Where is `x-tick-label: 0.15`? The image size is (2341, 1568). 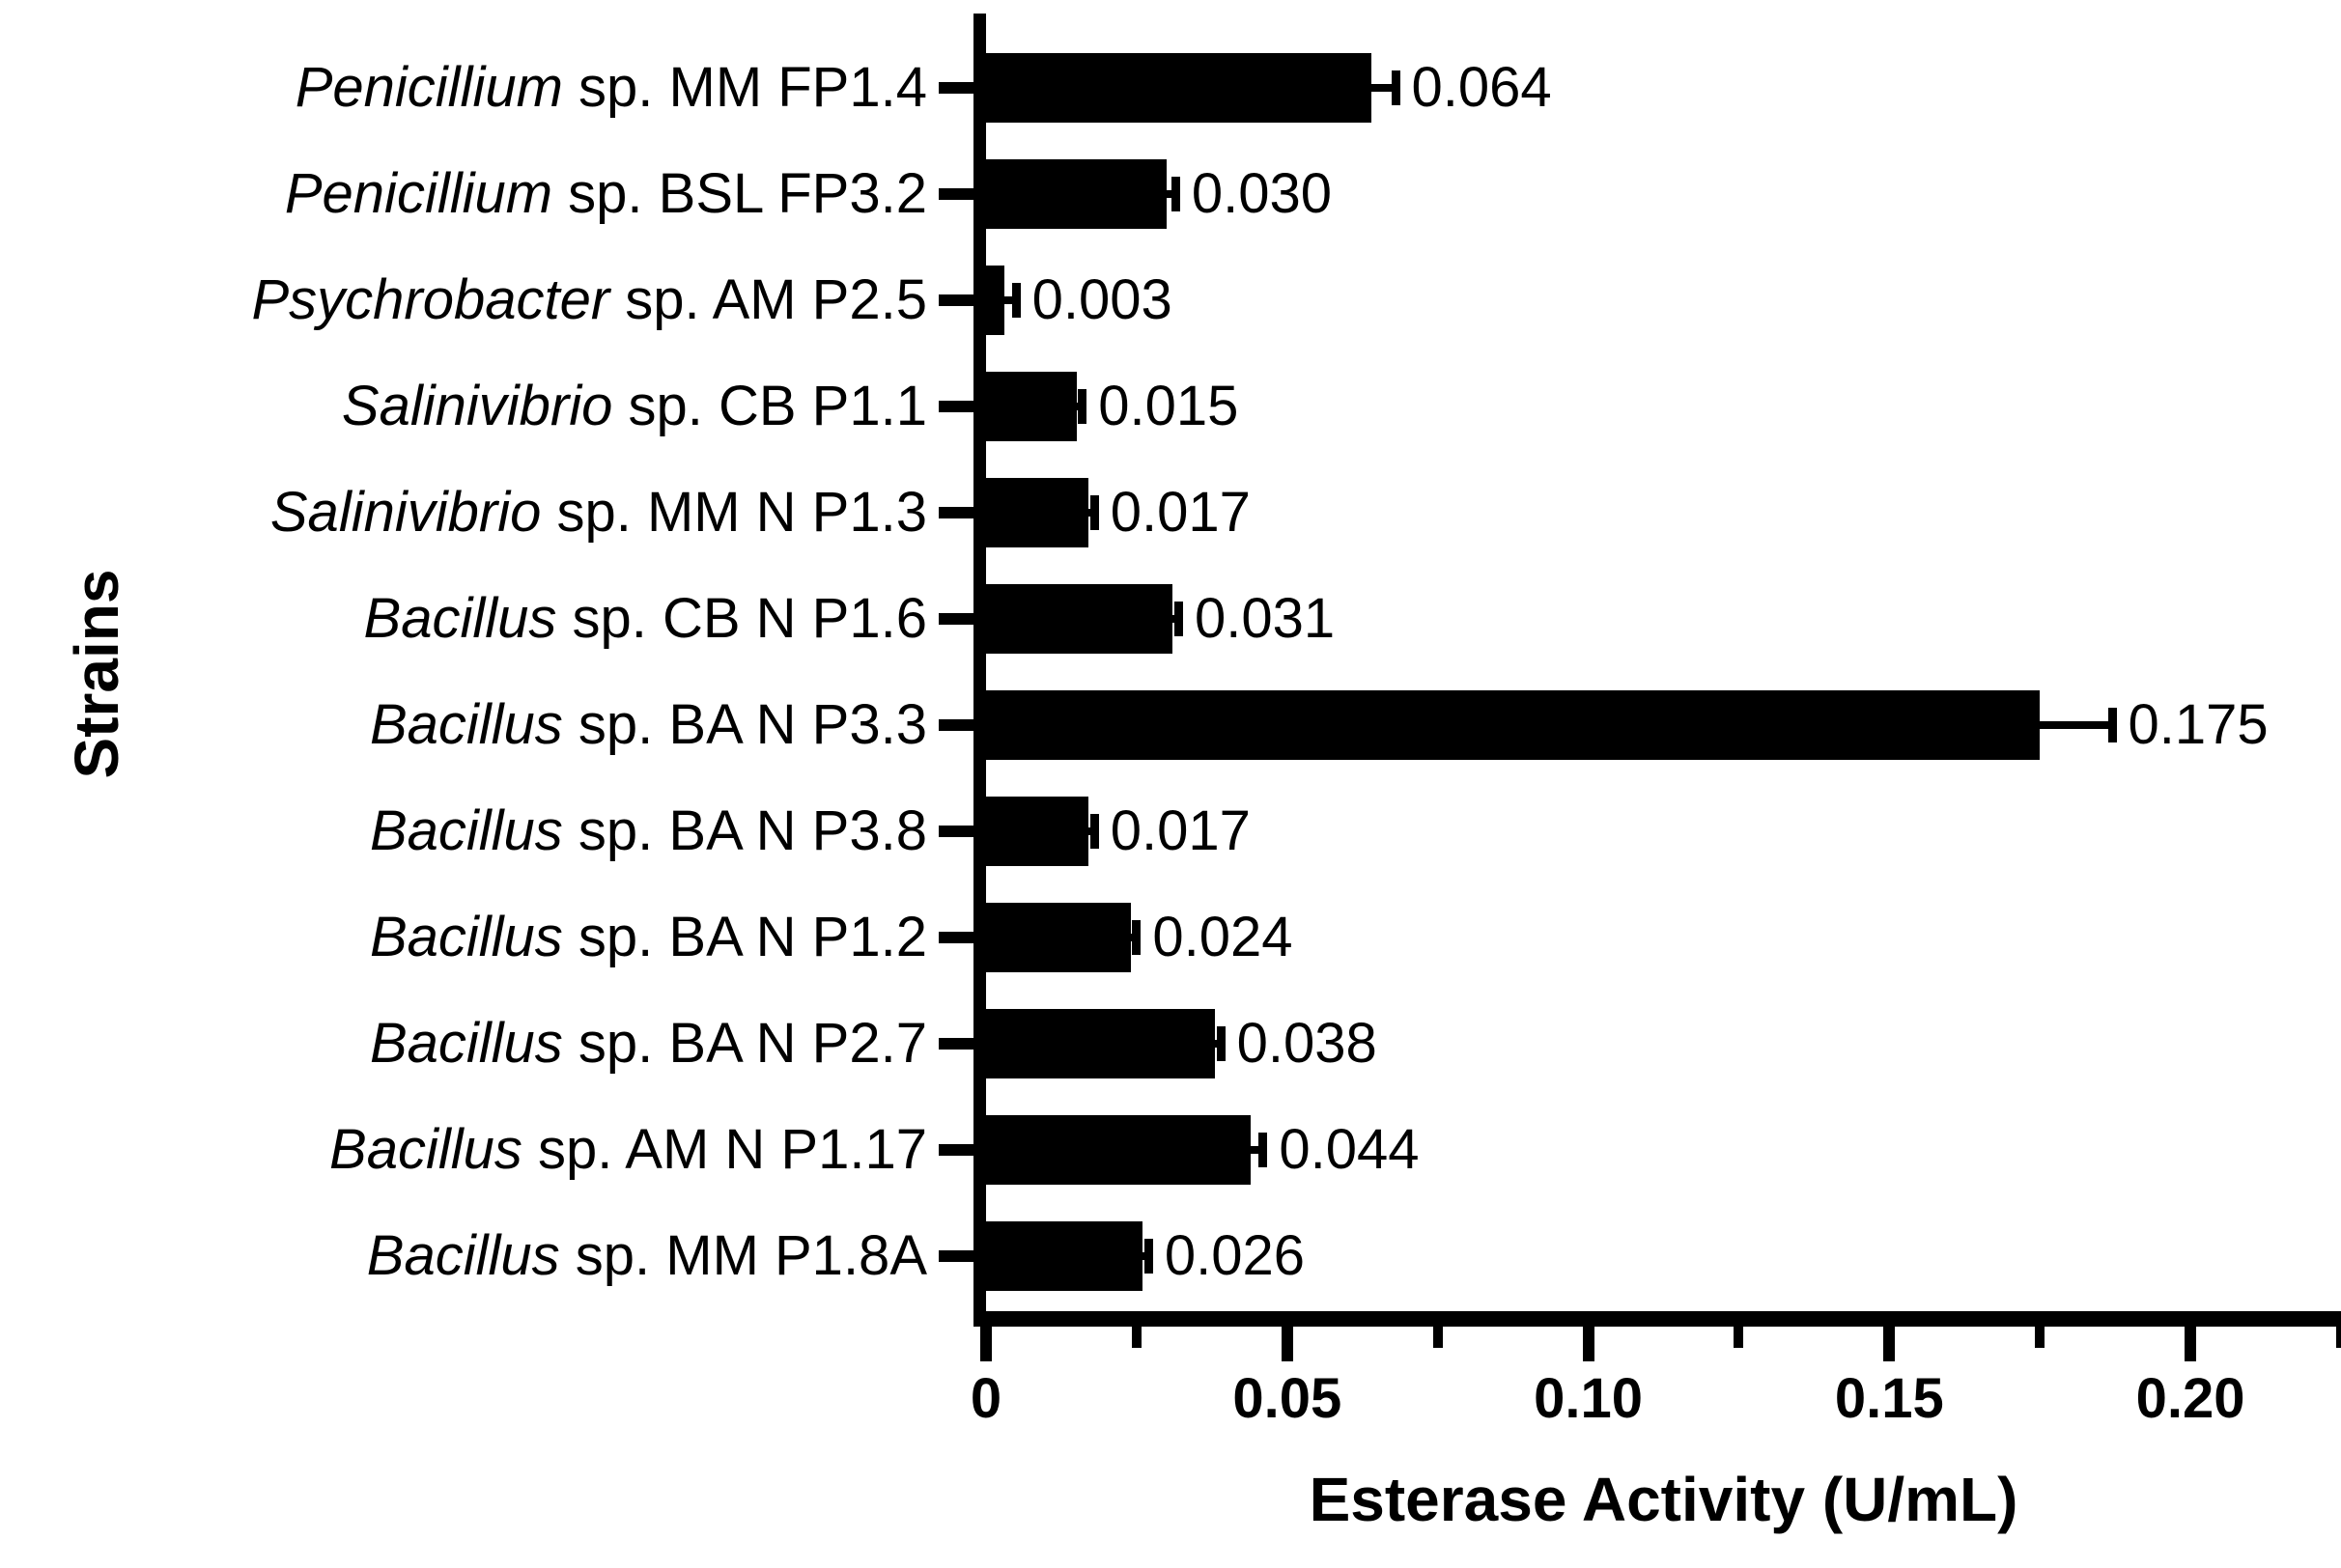 x-tick-label: 0.15 is located at coordinates (1889, 1399).